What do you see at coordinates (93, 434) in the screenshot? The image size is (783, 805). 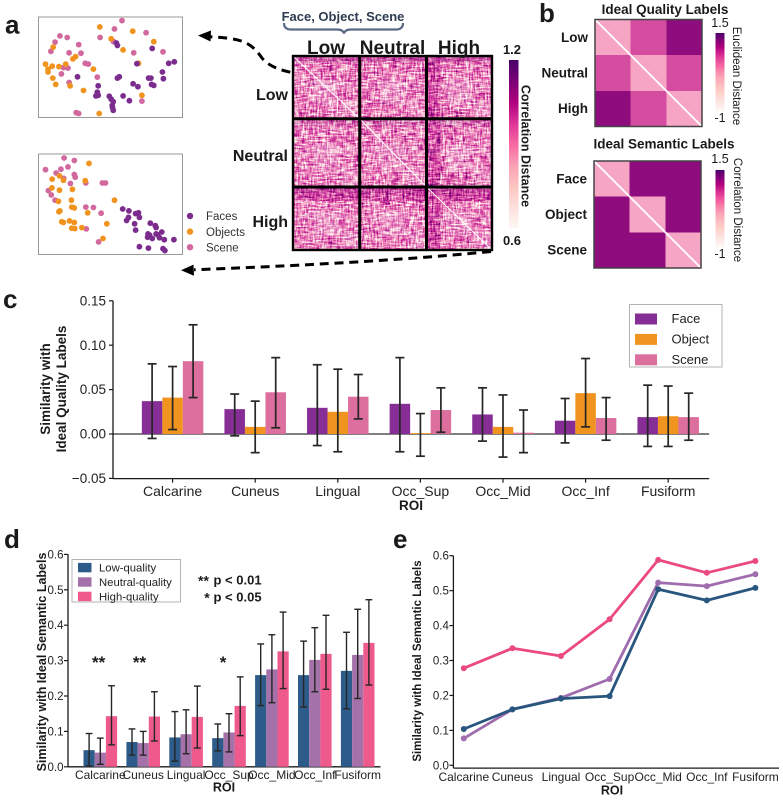 I see `svg-text: 0.00` at bounding box center [93, 434].